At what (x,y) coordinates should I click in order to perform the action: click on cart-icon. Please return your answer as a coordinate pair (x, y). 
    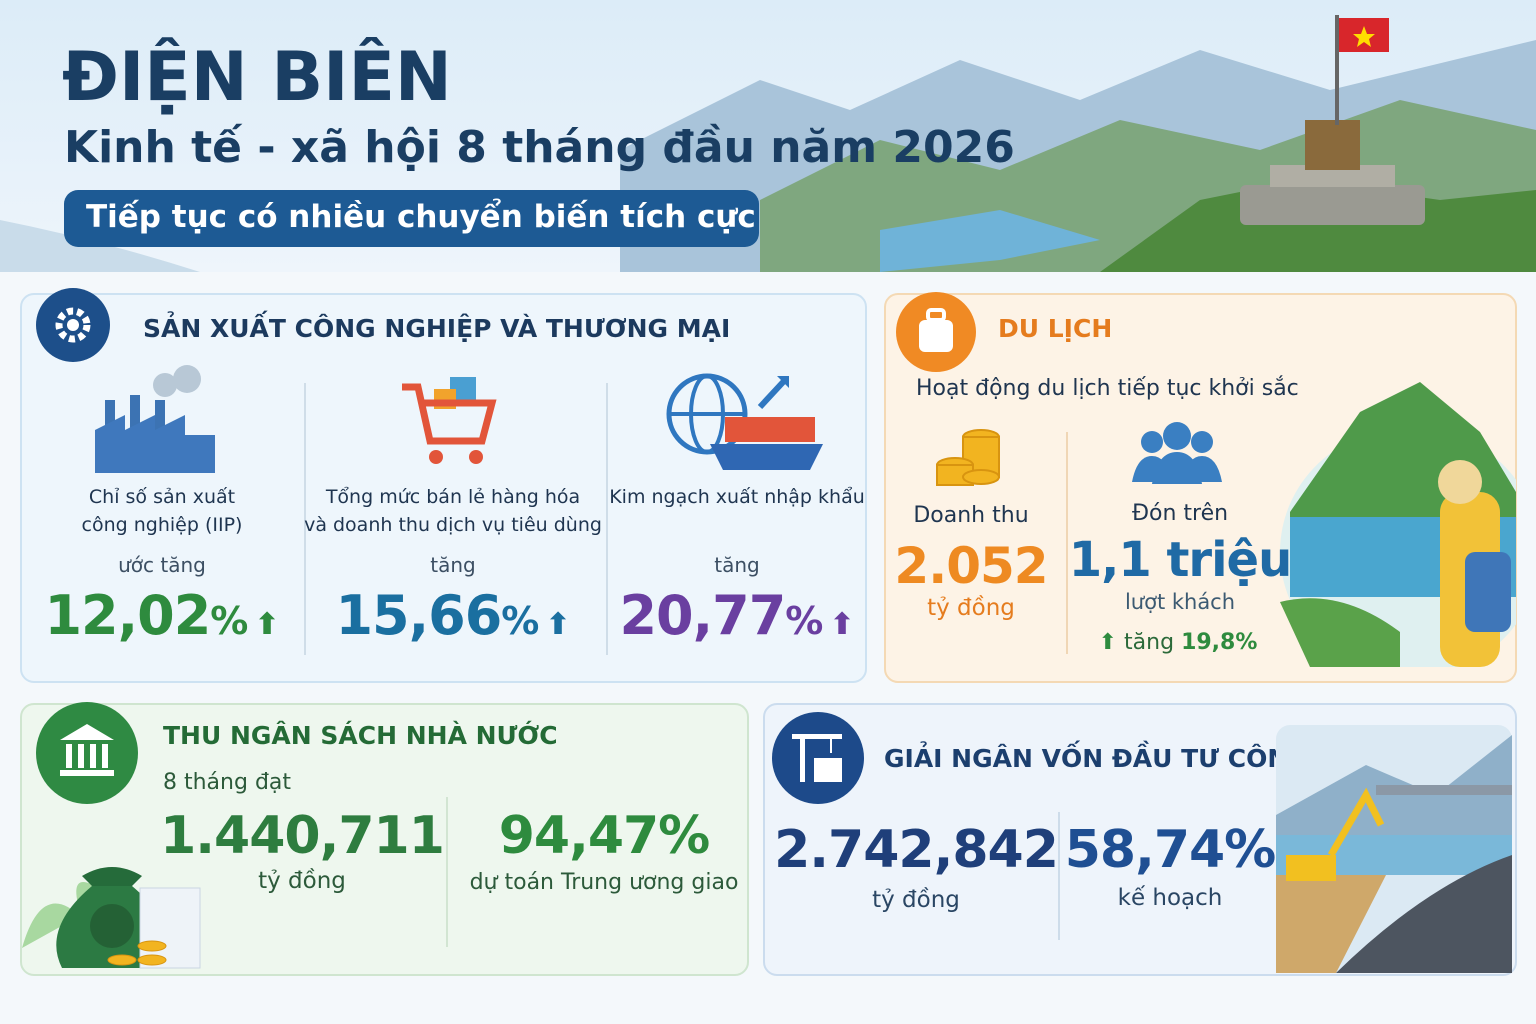
    Looking at the image, I should click on (449, 420).